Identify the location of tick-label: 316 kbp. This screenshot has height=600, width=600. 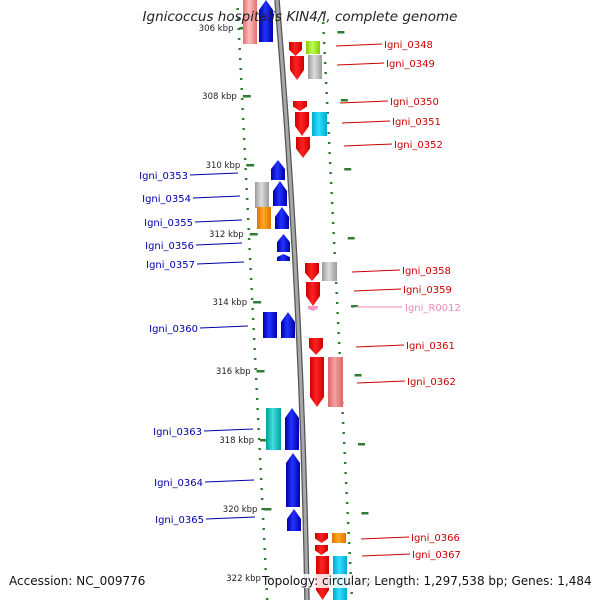
(233, 372).